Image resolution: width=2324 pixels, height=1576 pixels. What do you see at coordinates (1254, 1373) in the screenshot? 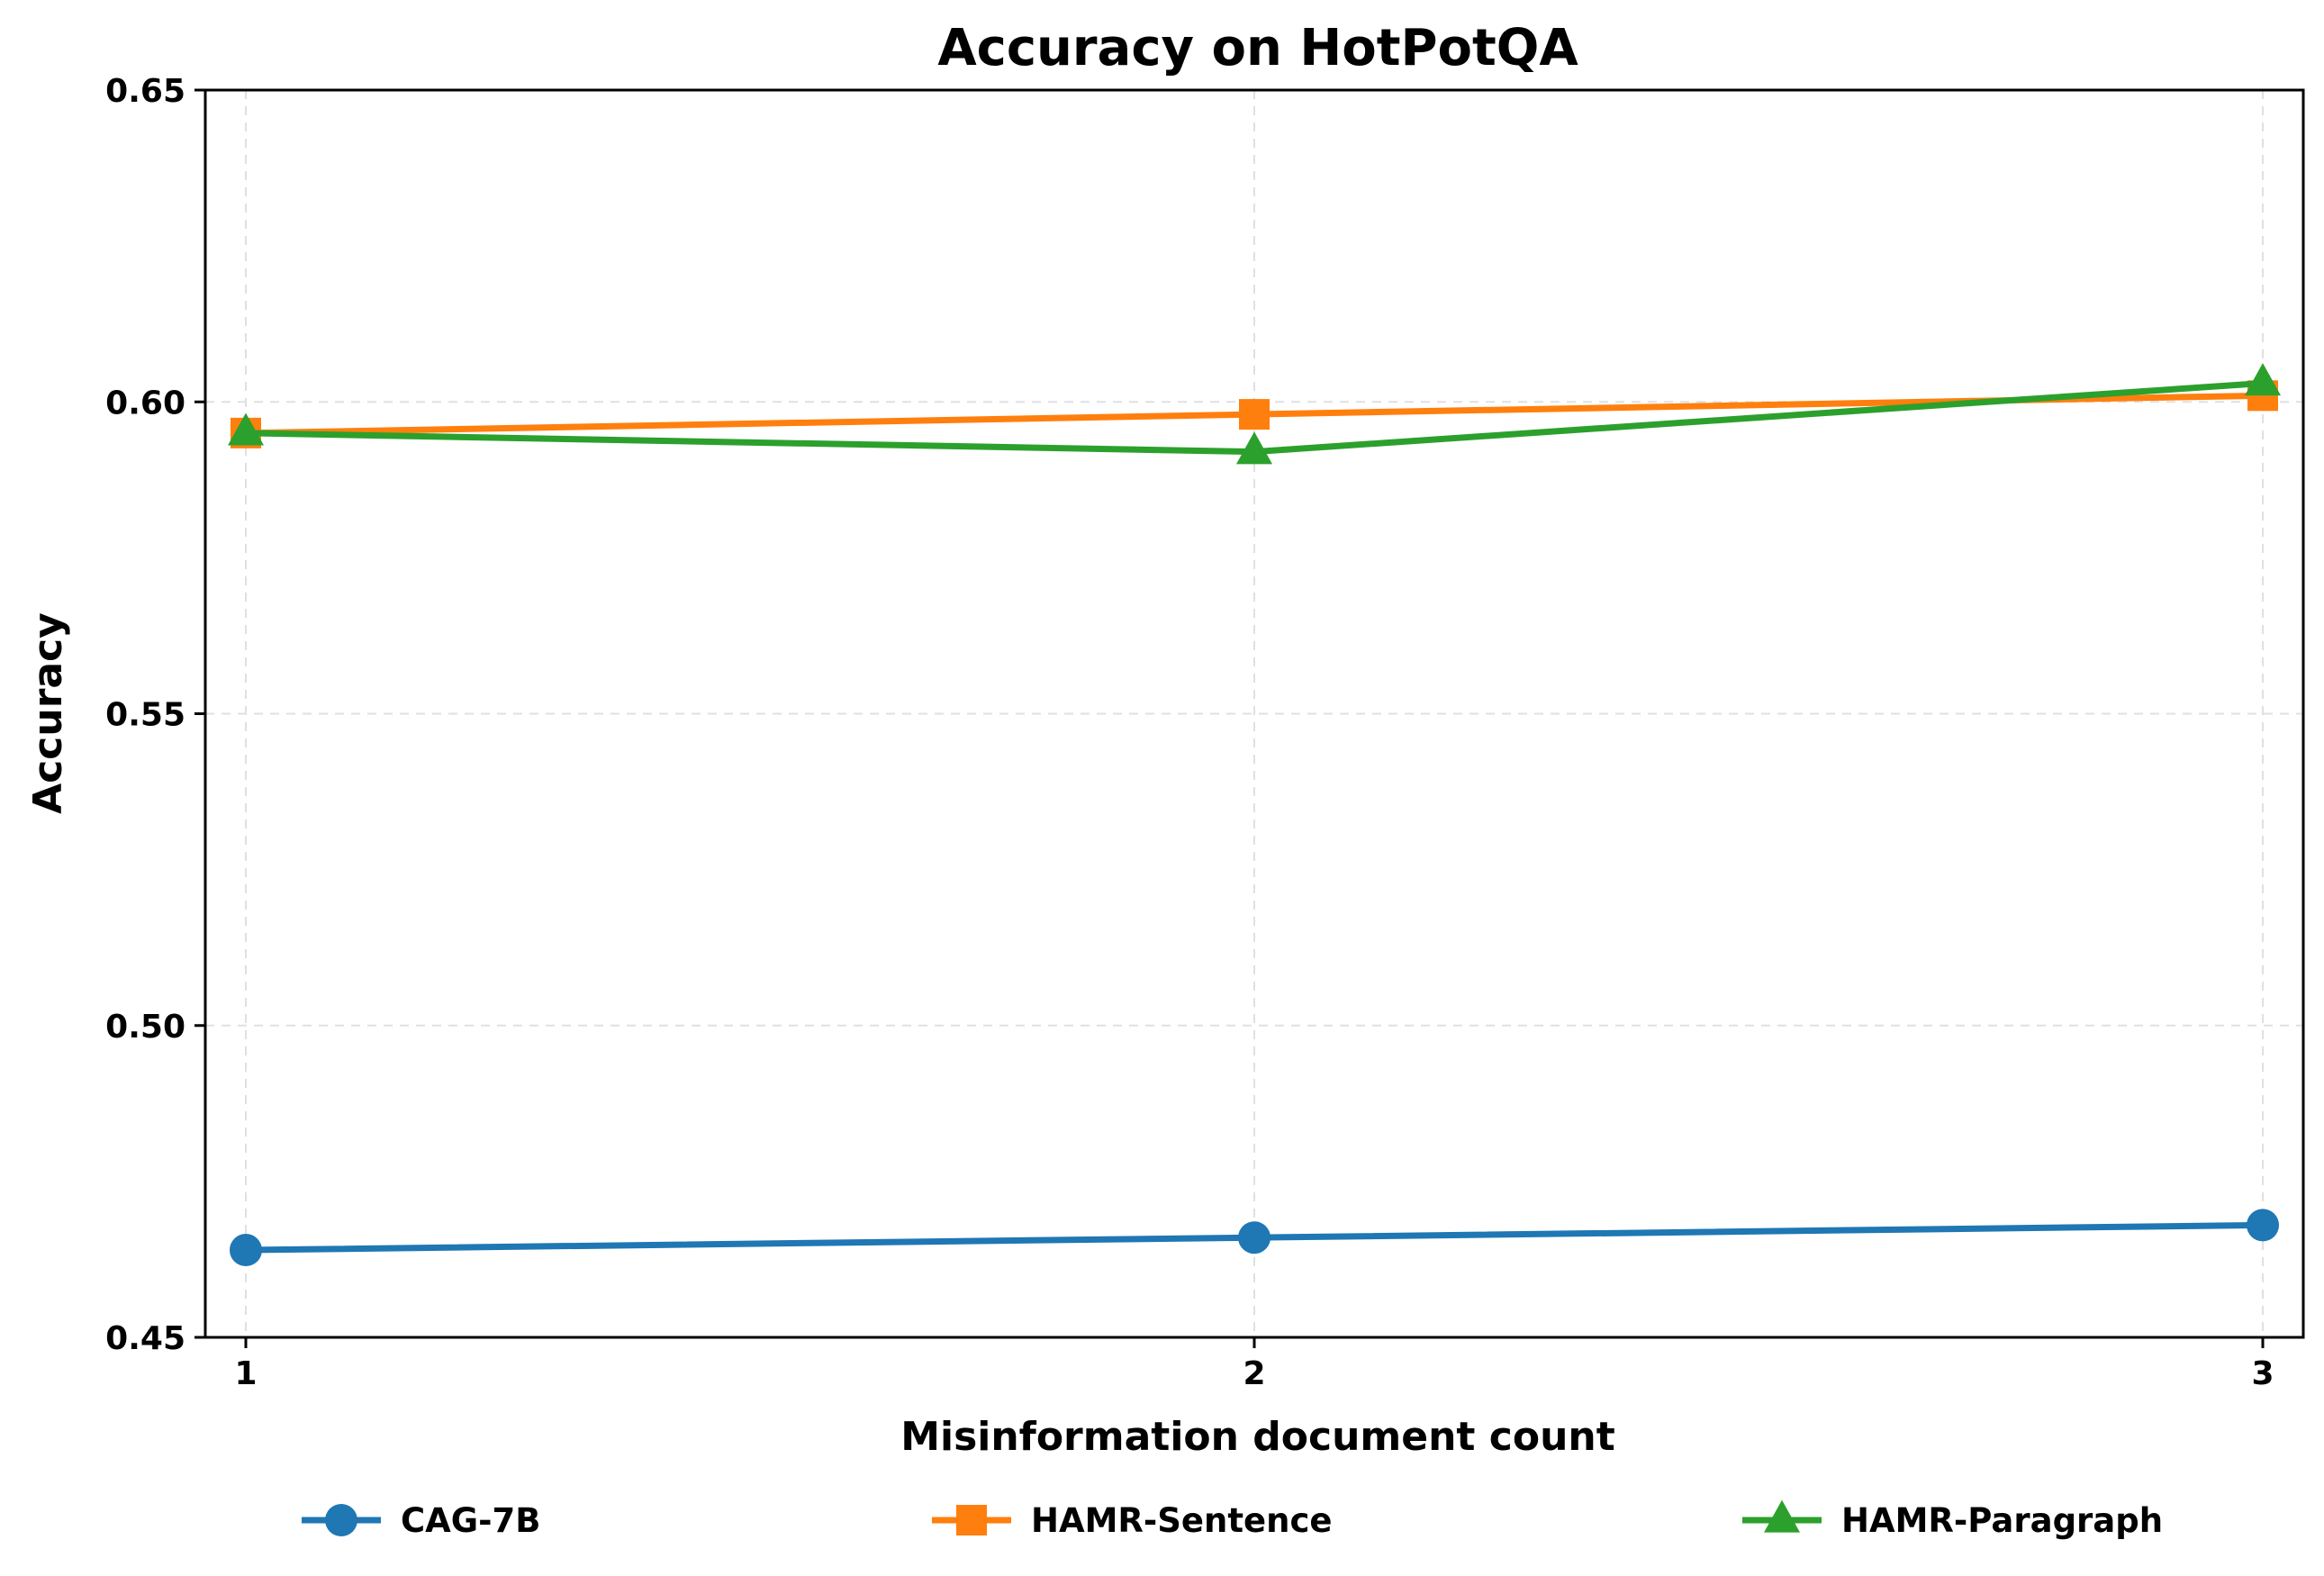
I see `x-tick-label: 2` at bounding box center [1254, 1373].